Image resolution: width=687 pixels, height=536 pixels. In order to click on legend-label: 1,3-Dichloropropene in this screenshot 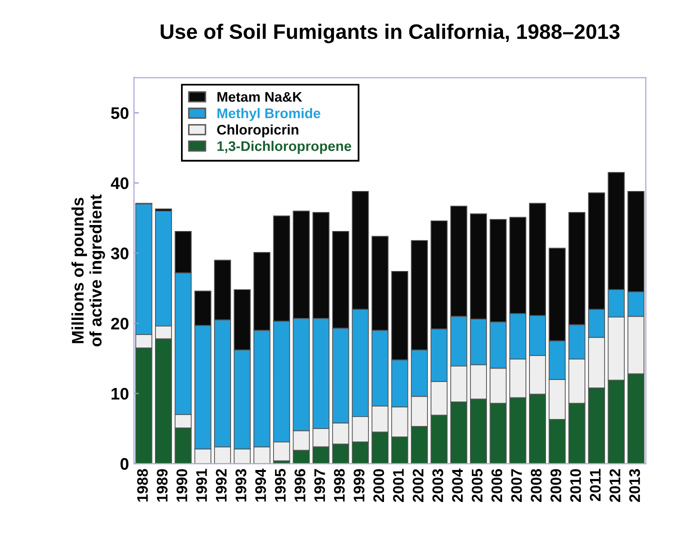, I will do `click(284, 147)`.